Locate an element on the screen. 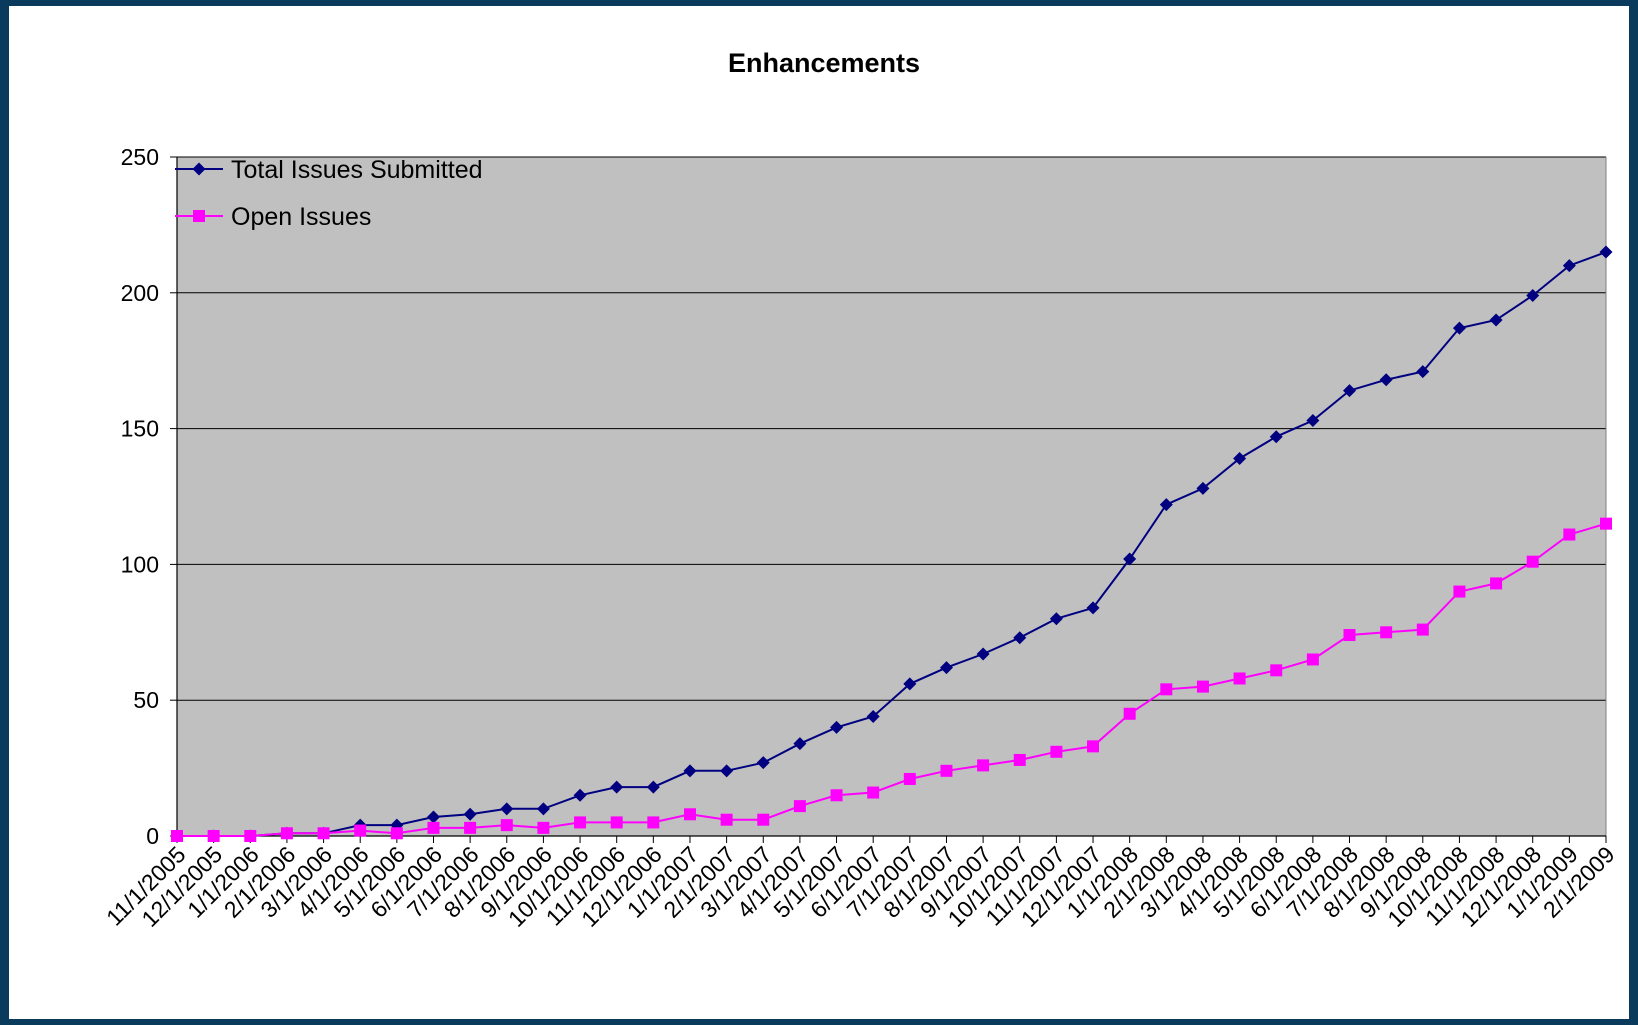 The image size is (1638, 1025). legend-label: Open Issues is located at coordinates (301, 217).